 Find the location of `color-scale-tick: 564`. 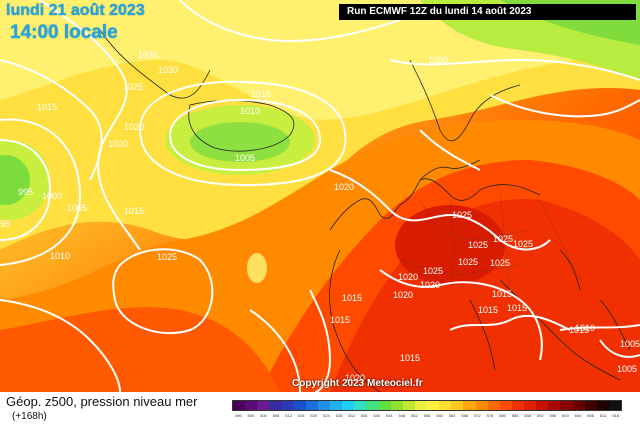

color-scale-tick: 564 is located at coordinates (452, 415).